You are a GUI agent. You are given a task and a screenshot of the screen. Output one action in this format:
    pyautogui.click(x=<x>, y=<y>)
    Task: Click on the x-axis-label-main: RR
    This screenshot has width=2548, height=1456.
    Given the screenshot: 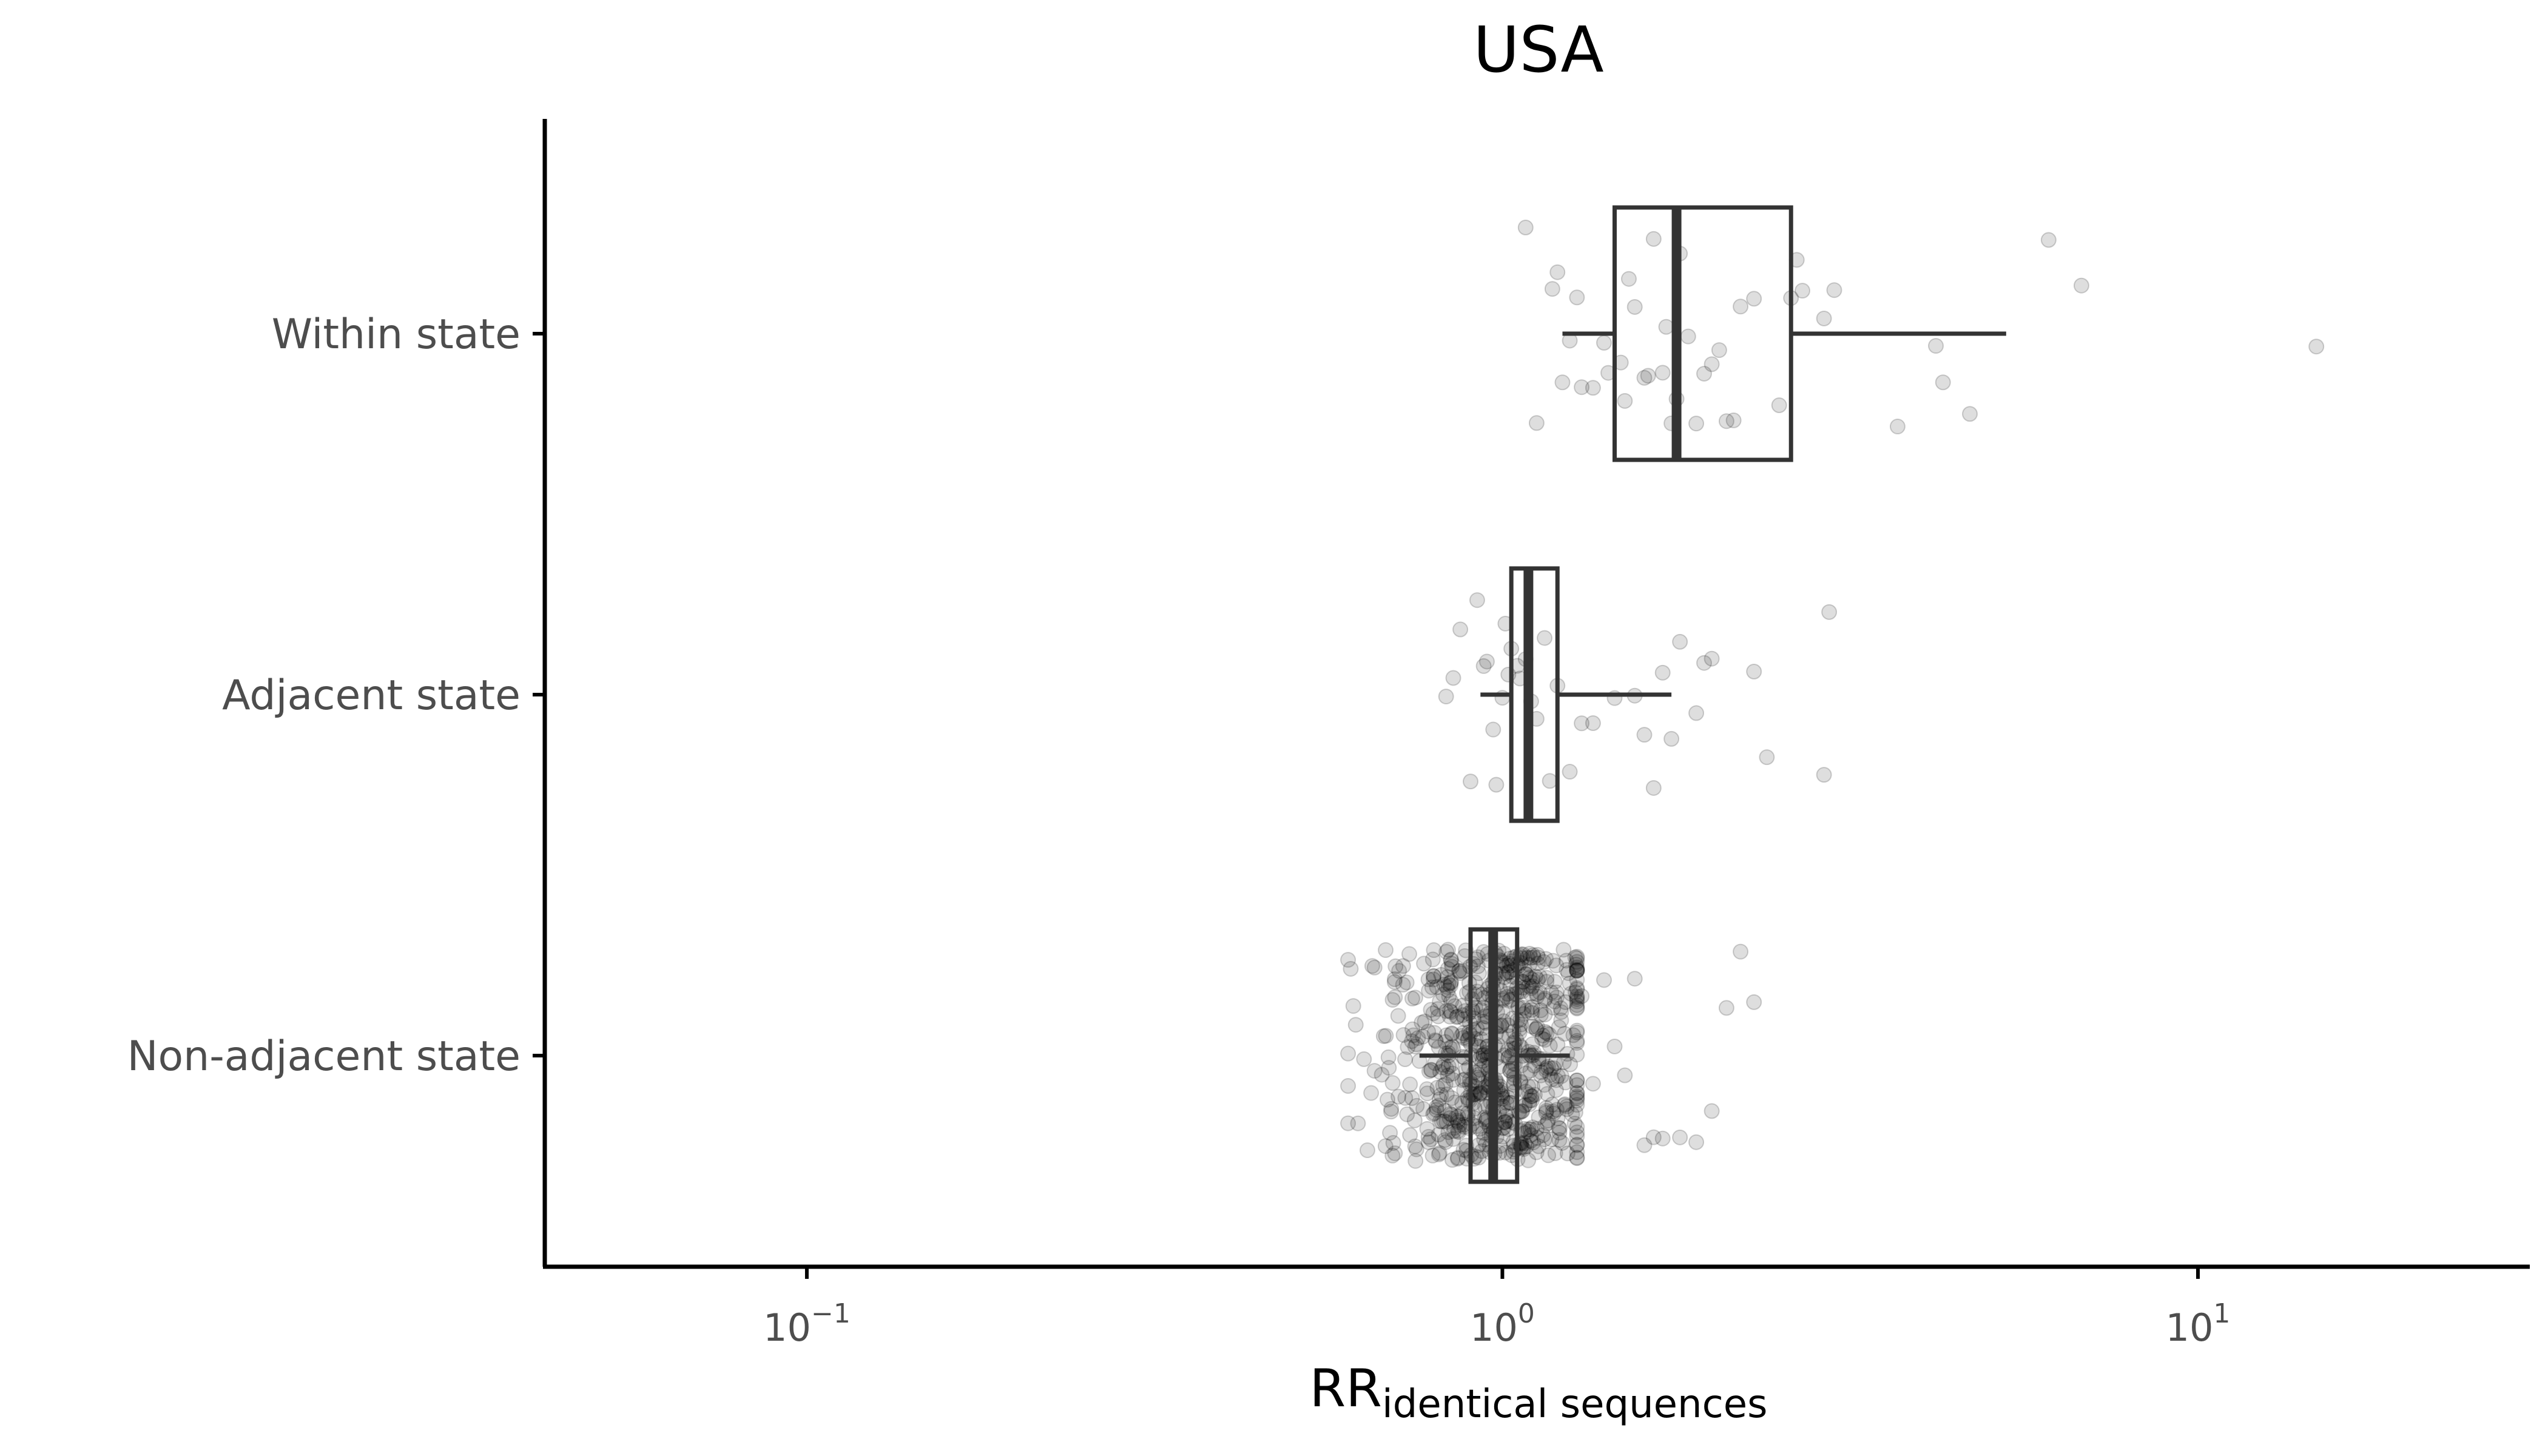 What is the action you would take?
    pyautogui.click(x=1345, y=1388)
    